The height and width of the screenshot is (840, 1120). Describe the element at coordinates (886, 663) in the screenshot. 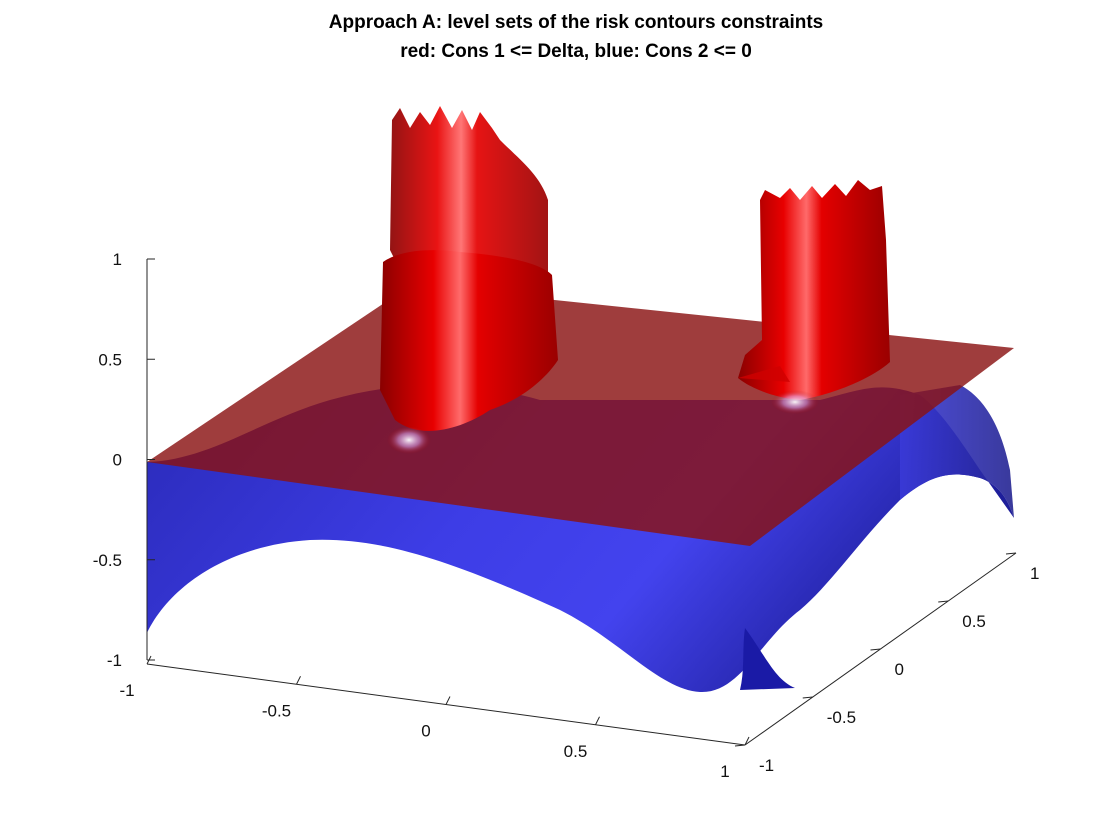

I see `y-axis: -1 -0.5 0 0.5 1` at that location.